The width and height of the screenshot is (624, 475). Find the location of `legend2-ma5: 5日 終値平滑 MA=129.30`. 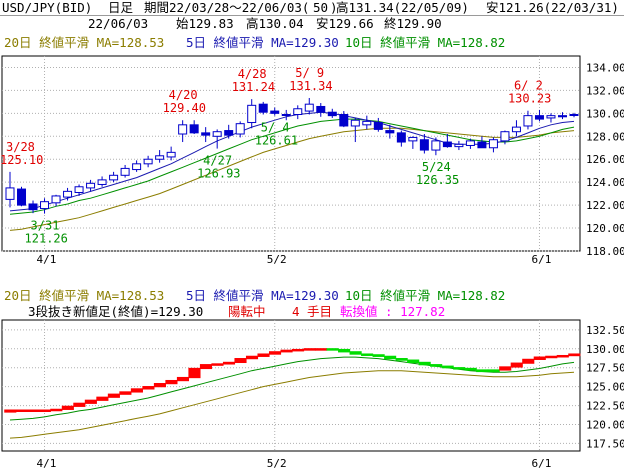

legend2-ma5: 5日 終値平滑 MA=129.30 is located at coordinates (262, 295).